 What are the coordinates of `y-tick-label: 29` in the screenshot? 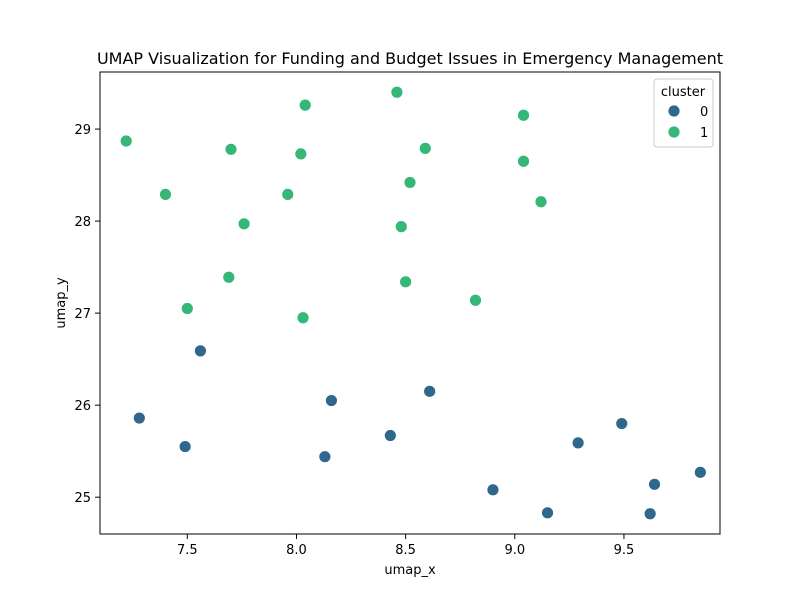 It's located at (82, 130).